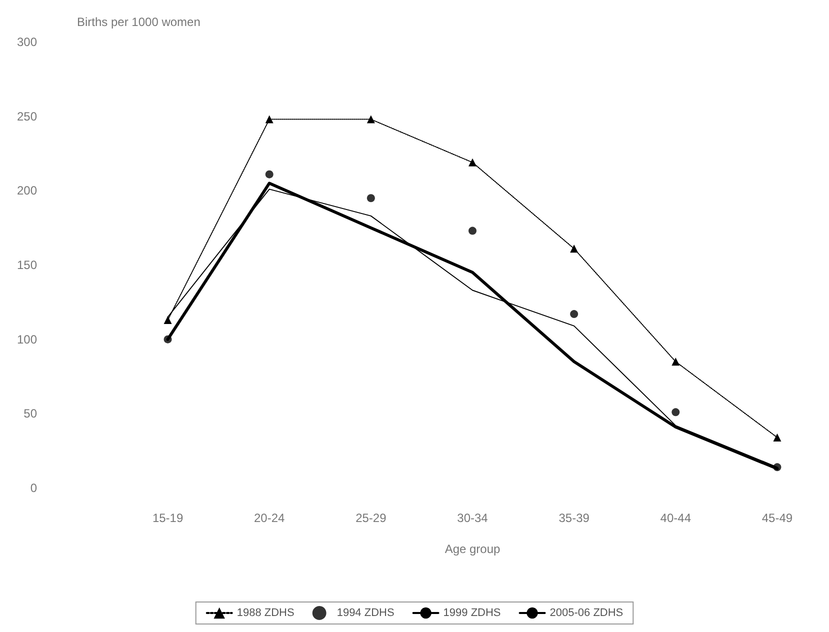 This screenshot has height=632, width=829. I want to click on legend-label: 2005-06 ZDHS, so click(587, 613).